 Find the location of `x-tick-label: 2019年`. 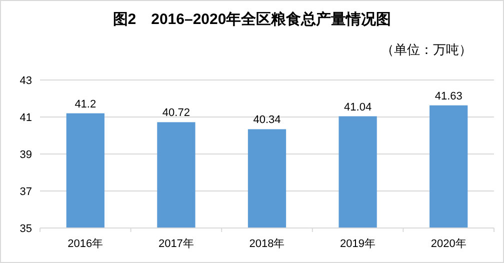

x-tick-label: 2019年 is located at coordinates (358, 244).